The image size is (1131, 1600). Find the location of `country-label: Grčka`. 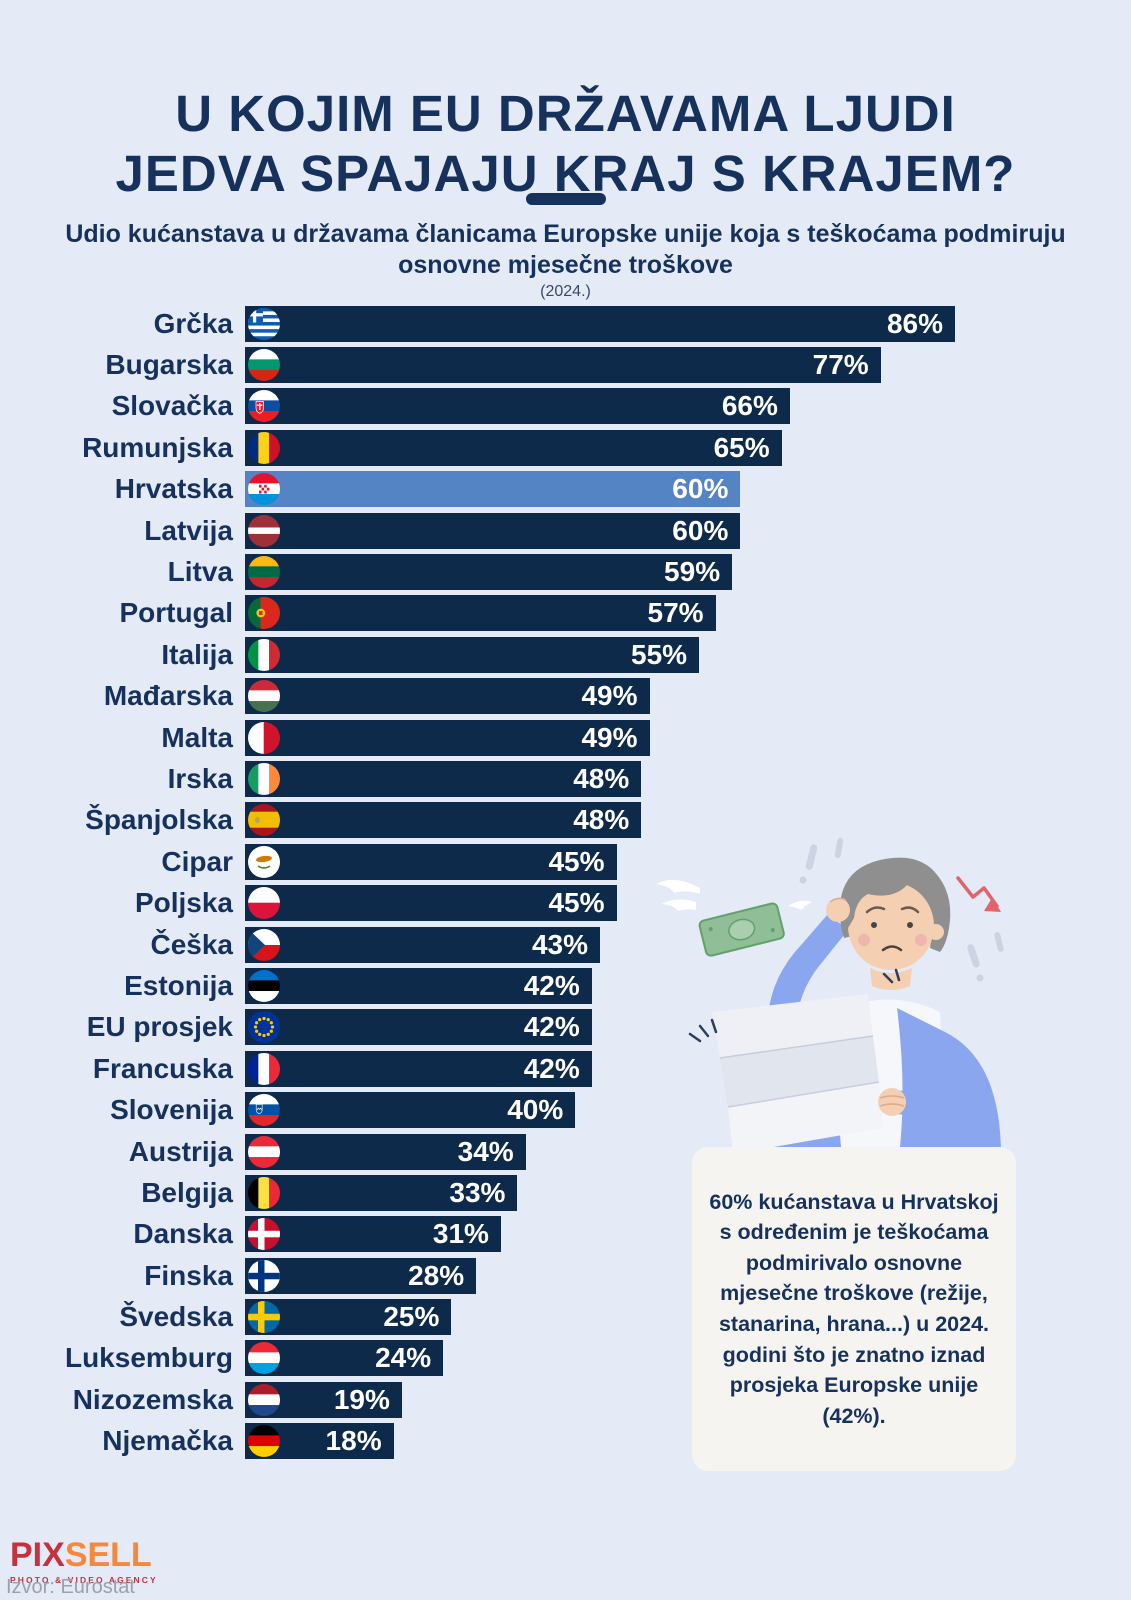

country-label: Grčka is located at coordinates (193, 323).